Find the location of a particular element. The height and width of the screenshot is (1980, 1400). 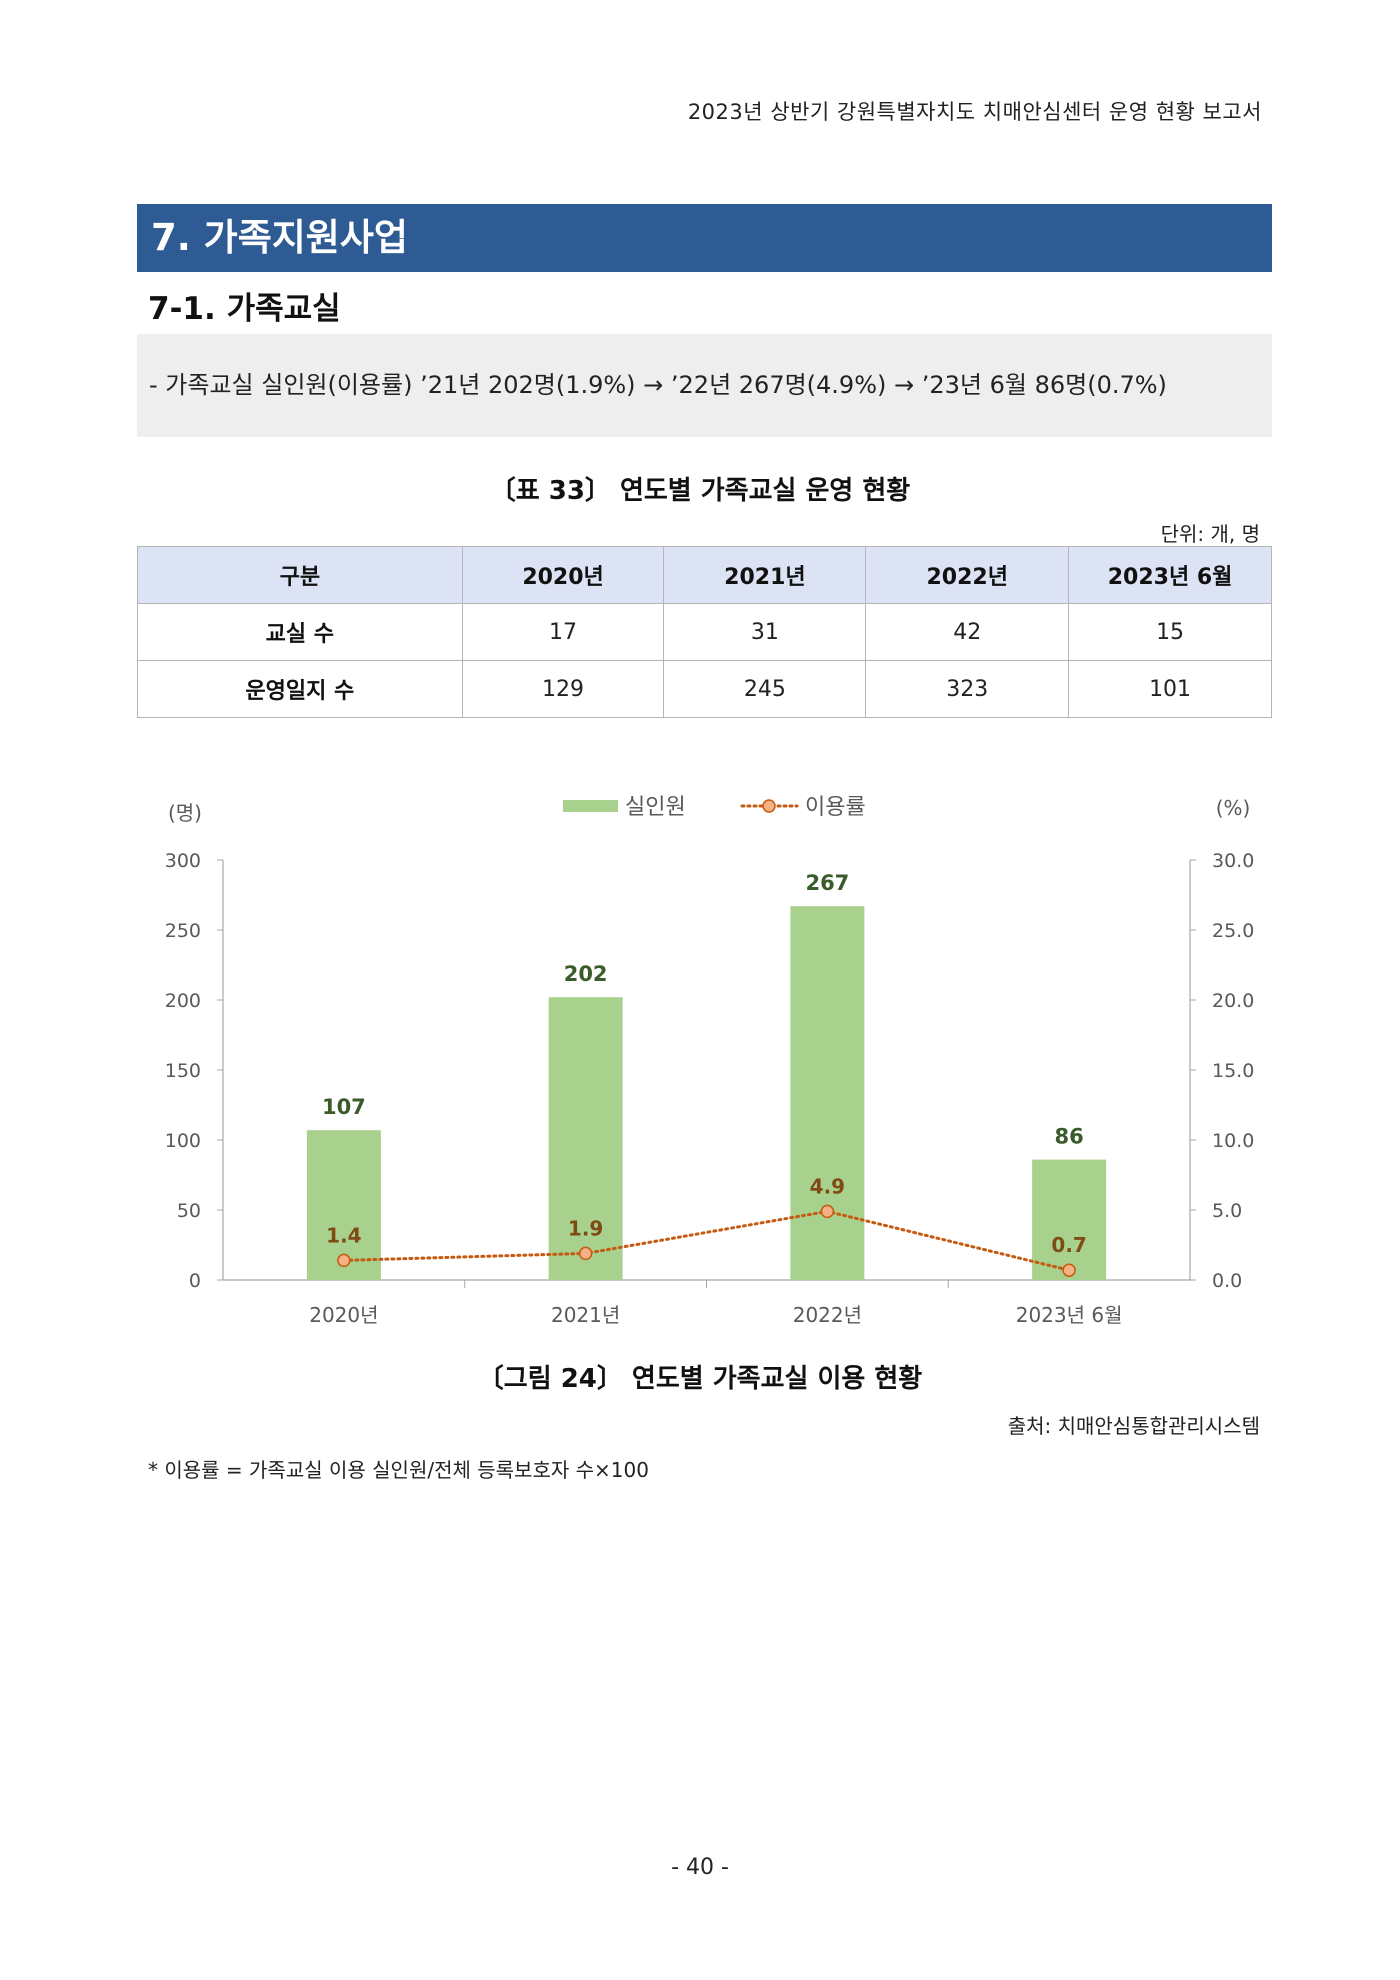

bar-data-label: 202 is located at coordinates (586, 974).